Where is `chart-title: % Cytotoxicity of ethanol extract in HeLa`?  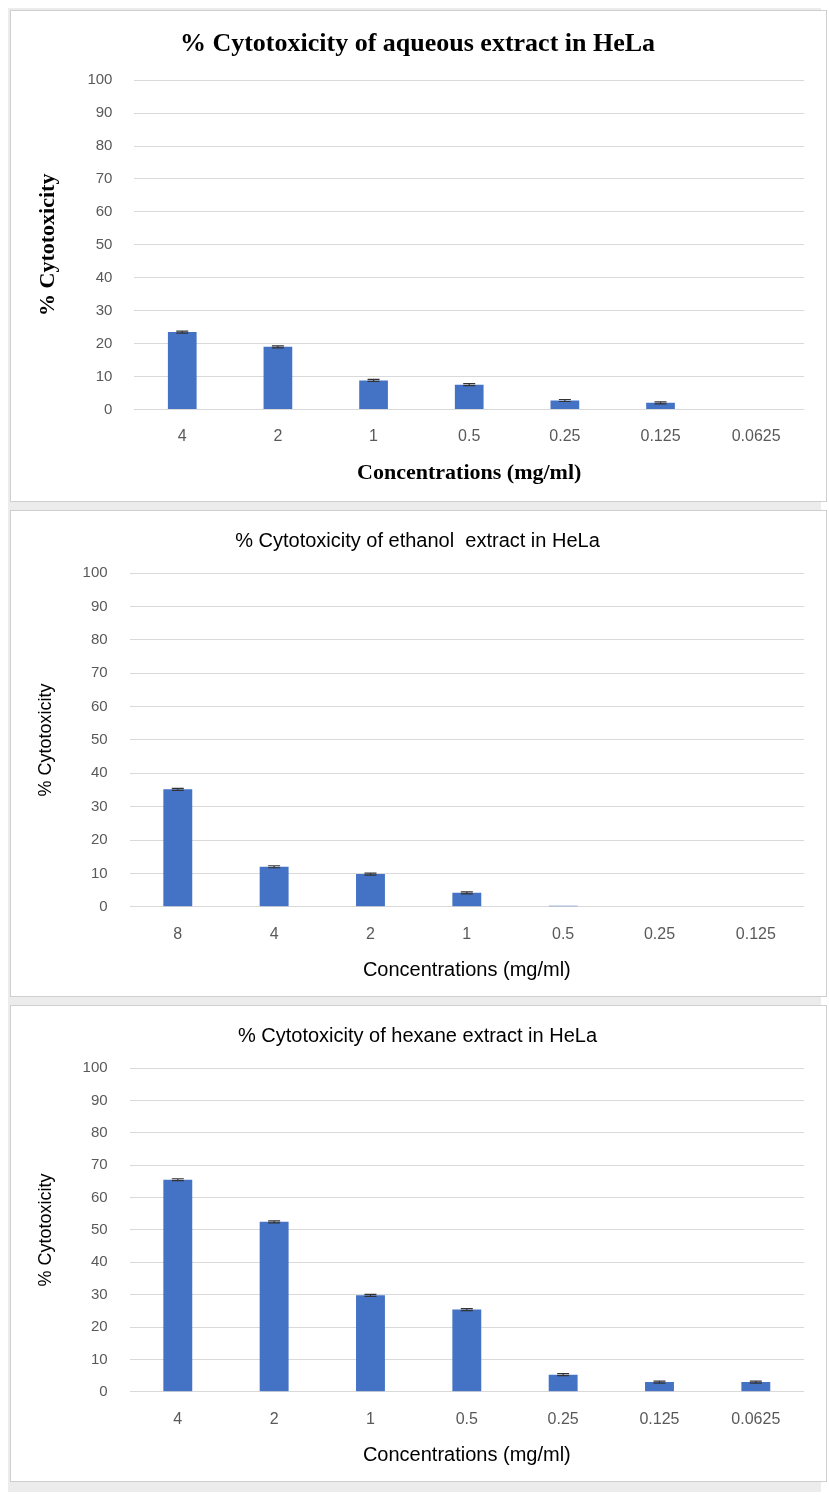 chart-title: % Cytotoxicity of ethanol extract in HeLa is located at coordinates (418, 539).